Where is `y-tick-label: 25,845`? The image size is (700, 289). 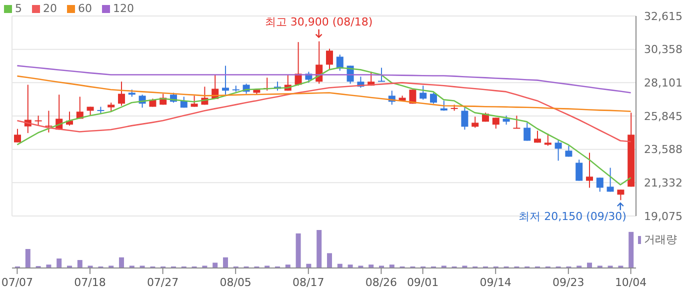
y-tick-label: 25,845 is located at coordinates (663, 116).